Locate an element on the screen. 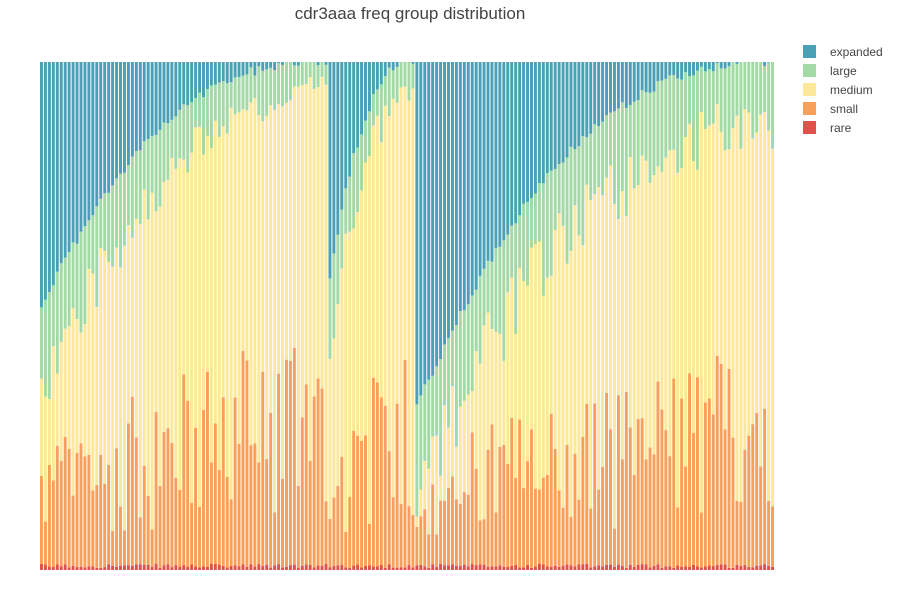 This screenshot has height=600, width=900. legend-item-medium: medium is located at coordinates (843, 89).